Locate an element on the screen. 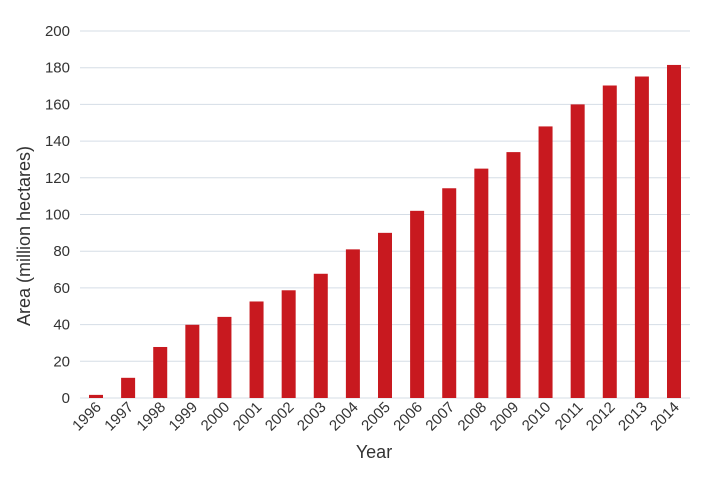  x-tick-label: 1996 is located at coordinates (87, 417).